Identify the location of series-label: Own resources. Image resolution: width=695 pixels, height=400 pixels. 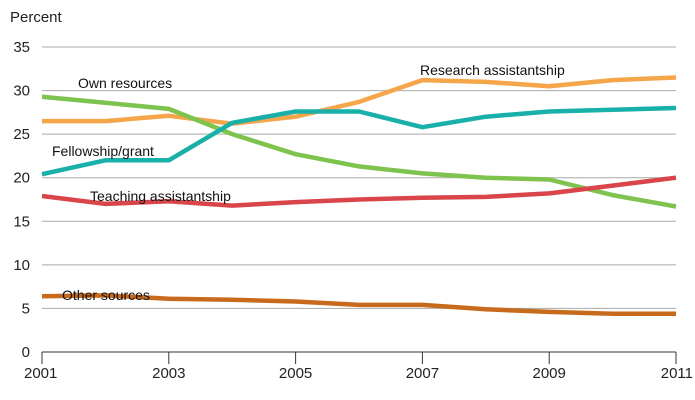
(125, 83).